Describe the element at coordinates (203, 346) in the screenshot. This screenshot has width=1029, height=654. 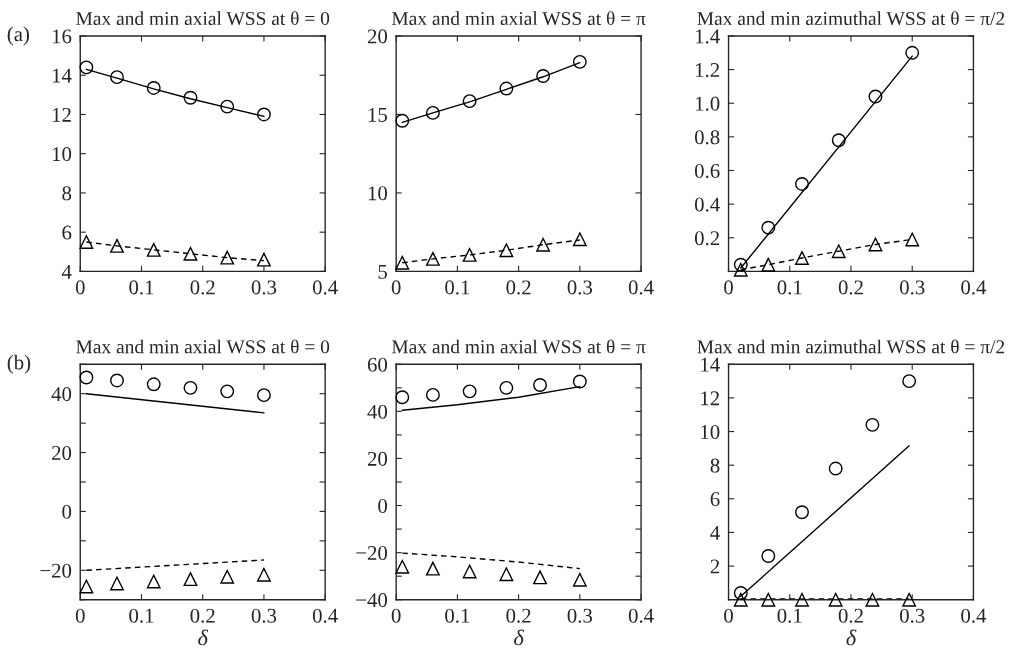
I see `chart-title: Max and min axial WSS at θ = 0` at that location.